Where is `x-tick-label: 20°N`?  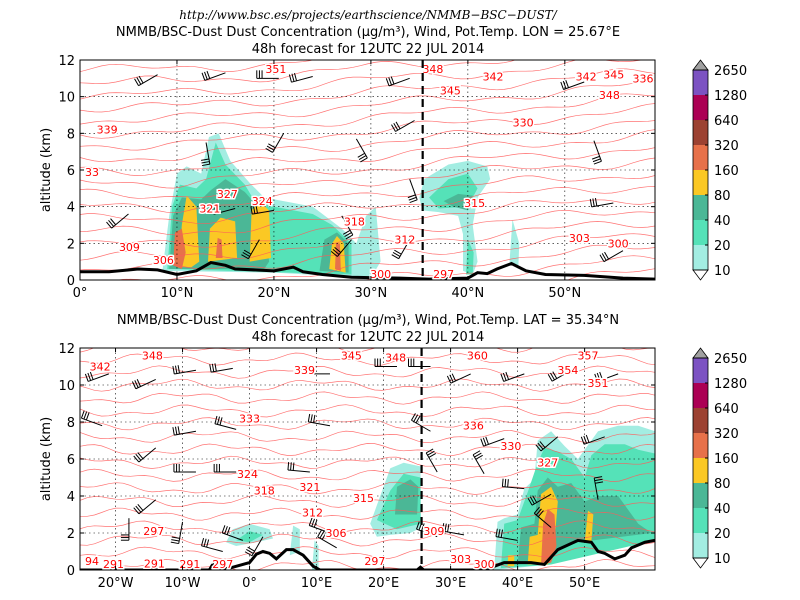 x-tick-label: 20°N is located at coordinates (274, 293).